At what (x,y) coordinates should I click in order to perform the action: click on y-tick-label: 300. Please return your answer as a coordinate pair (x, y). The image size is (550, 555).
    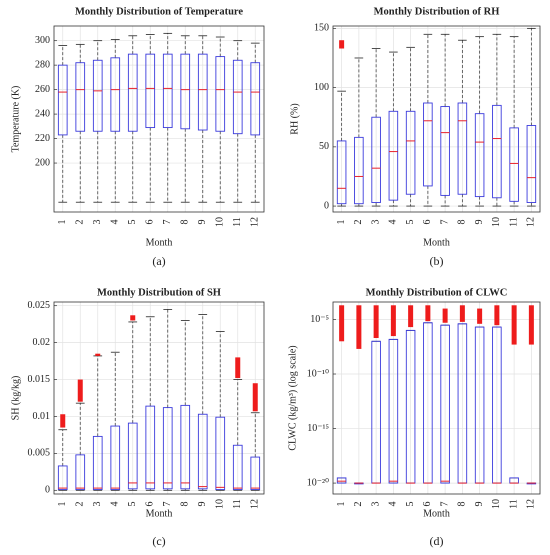
    Looking at the image, I should click on (42, 40).